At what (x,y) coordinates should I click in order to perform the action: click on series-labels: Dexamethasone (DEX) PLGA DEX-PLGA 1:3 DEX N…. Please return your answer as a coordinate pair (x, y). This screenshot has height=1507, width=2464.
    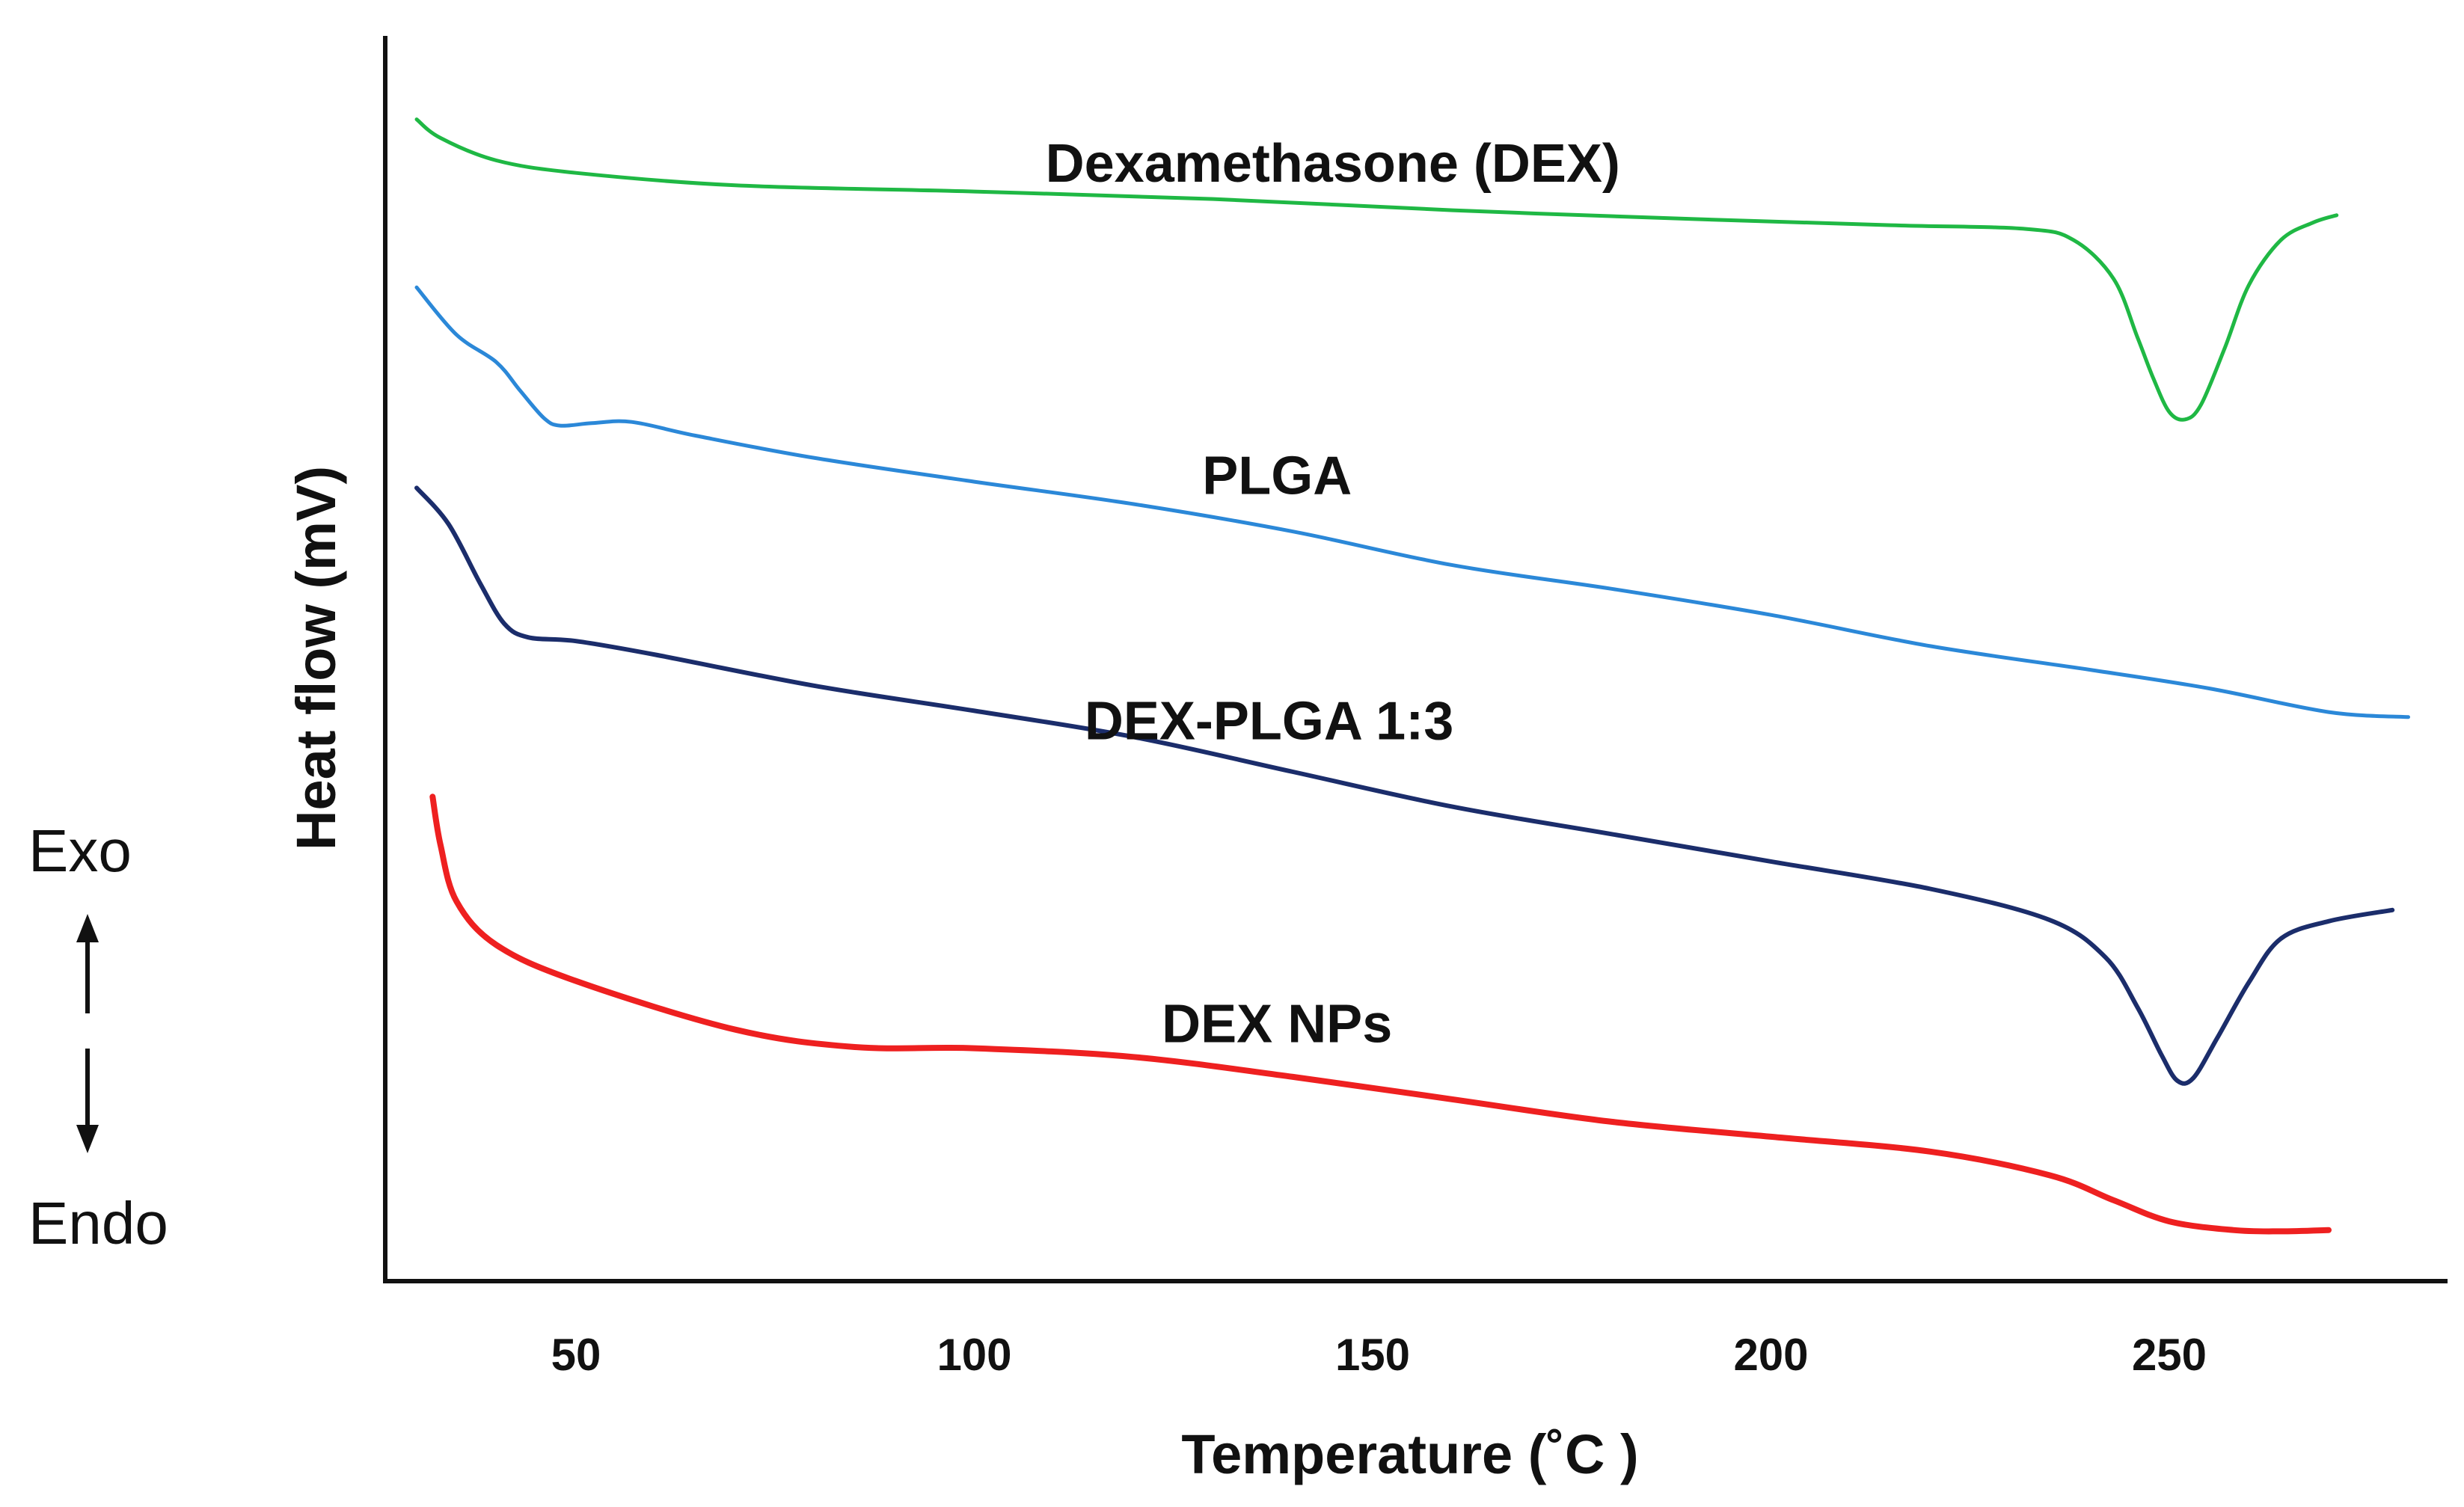
    Looking at the image, I should click on (1333, 594).